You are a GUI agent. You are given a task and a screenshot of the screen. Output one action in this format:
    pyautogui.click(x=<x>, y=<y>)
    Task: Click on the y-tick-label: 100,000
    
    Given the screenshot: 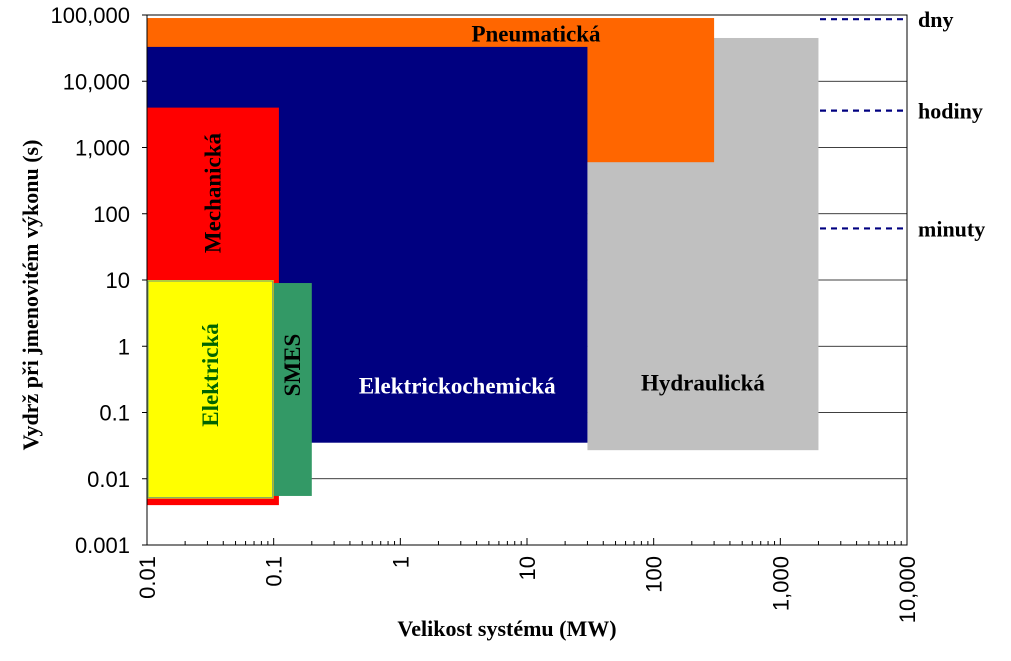 What is the action you would take?
    pyautogui.click(x=90, y=15)
    